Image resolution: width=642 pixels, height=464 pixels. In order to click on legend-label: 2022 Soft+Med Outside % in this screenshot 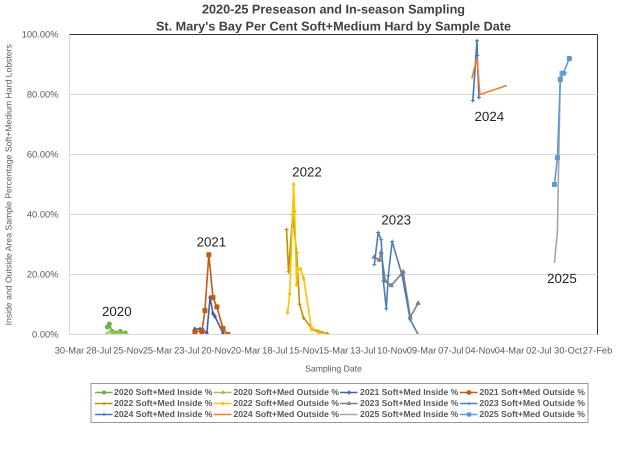, I will do `click(286, 403)`.